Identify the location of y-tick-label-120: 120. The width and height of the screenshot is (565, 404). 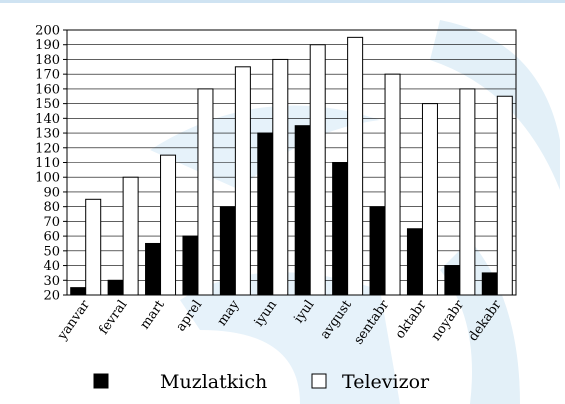
(47, 148).